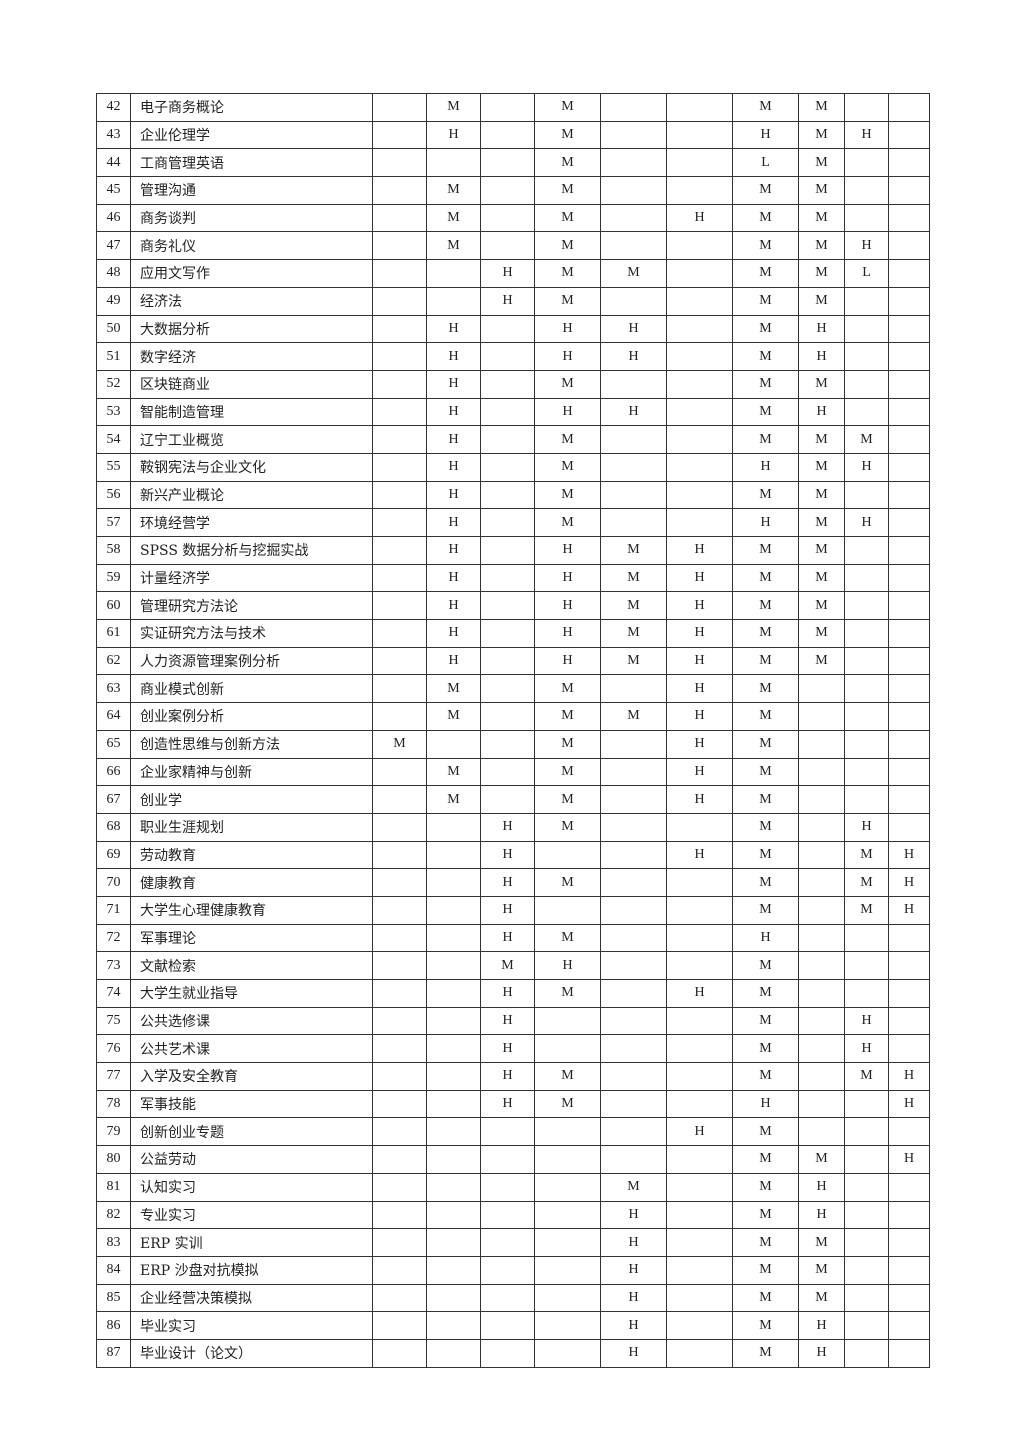  What do you see at coordinates (113, 1076) in the screenshot?
I see `course-number: 77` at bounding box center [113, 1076].